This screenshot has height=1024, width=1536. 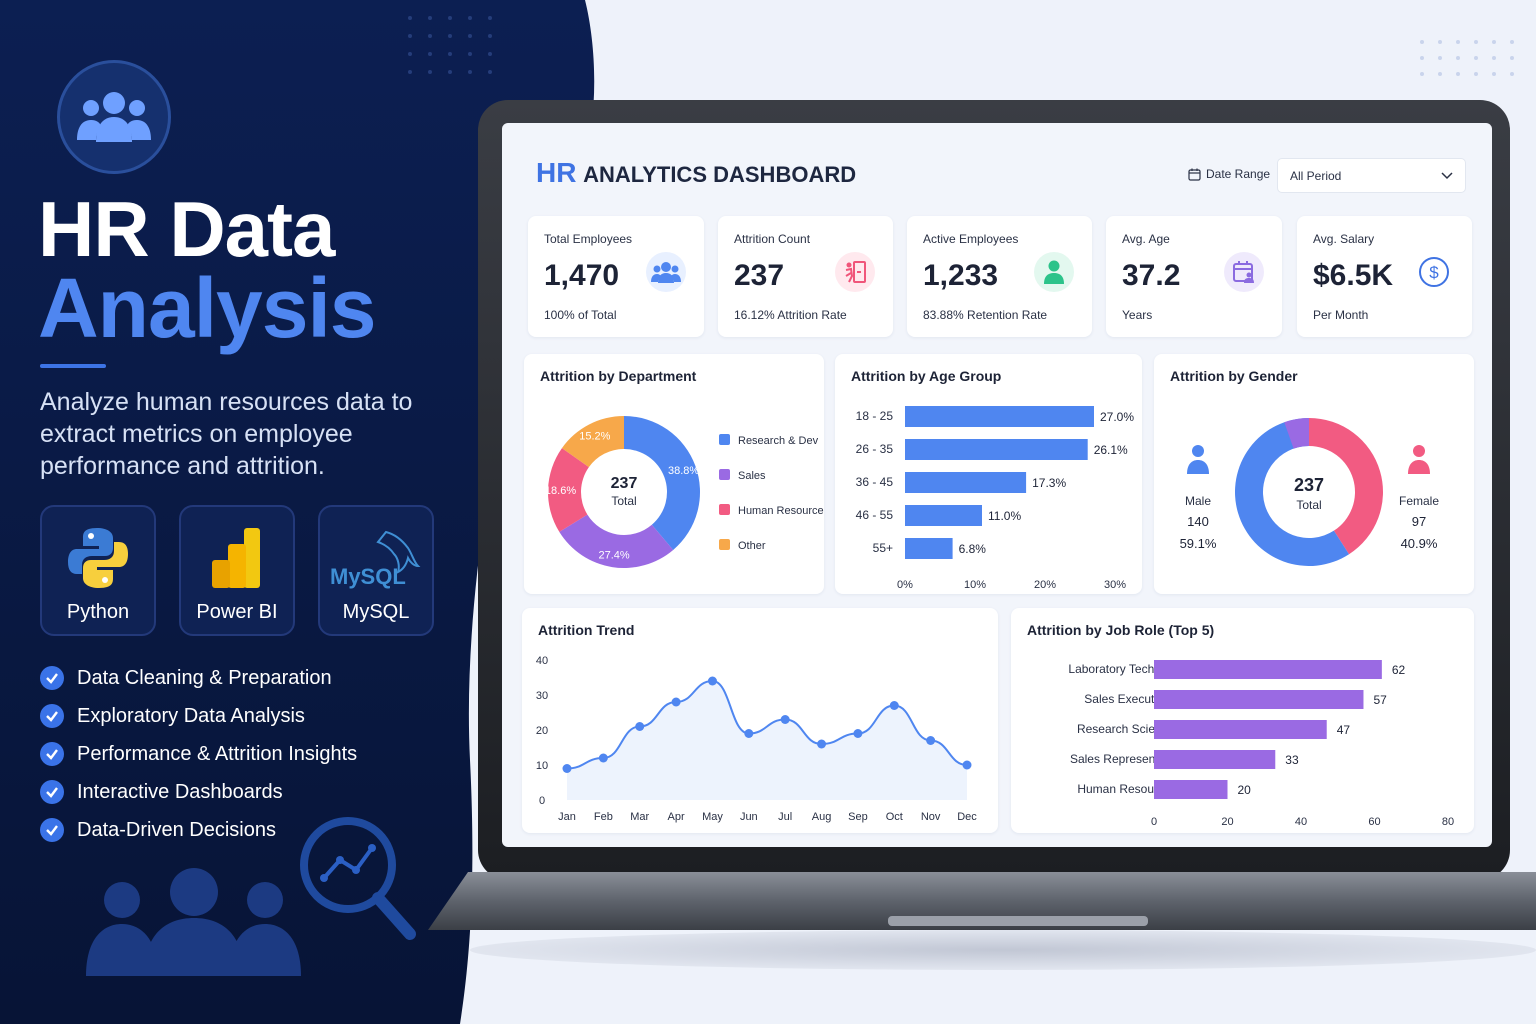 What do you see at coordinates (217, 753) in the screenshot?
I see `feature-text: Performance & Attrition Insights` at bounding box center [217, 753].